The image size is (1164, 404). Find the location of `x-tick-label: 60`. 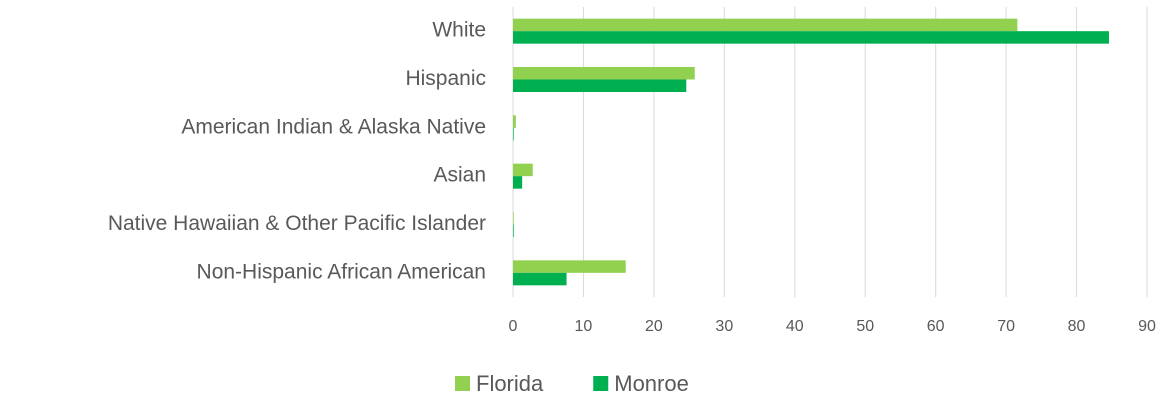

x-tick-label: 60 is located at coordinates (936, 326).